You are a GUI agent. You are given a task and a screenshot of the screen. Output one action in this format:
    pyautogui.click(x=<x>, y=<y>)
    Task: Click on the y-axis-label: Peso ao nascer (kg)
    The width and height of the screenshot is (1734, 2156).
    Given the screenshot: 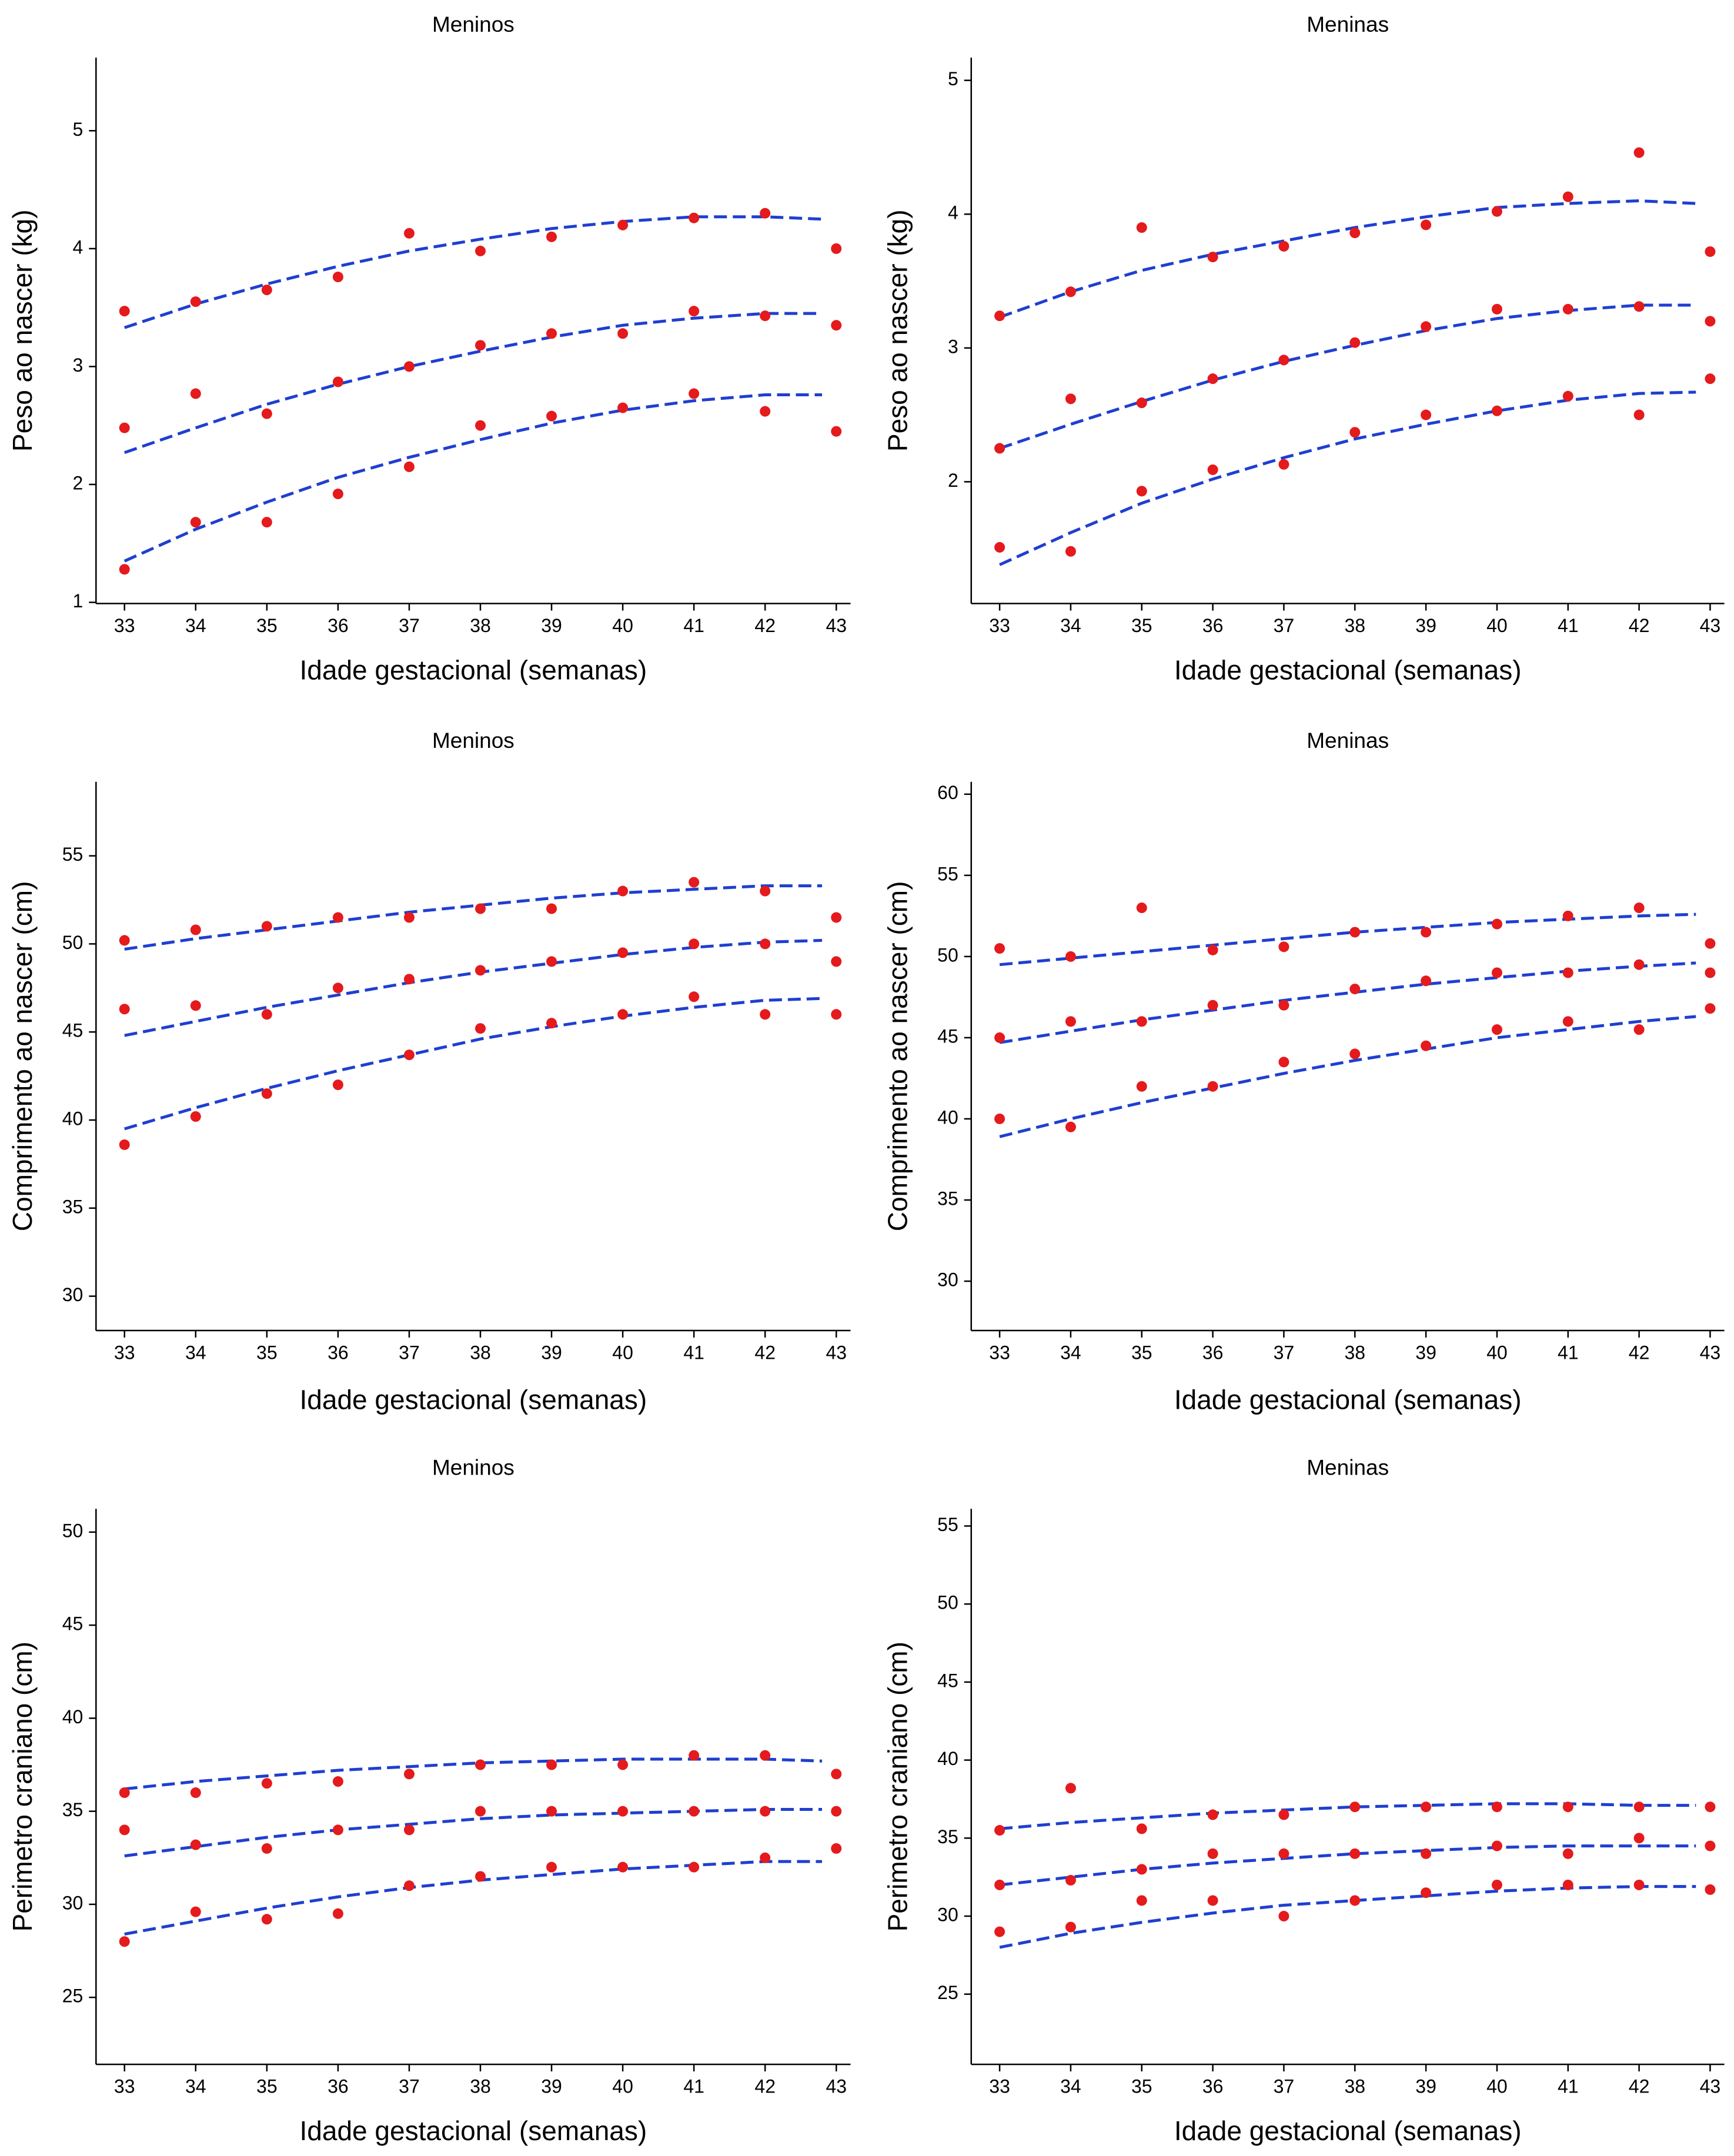 What is the action you would take?
    pyautogui.click(x=898, y=330)
    